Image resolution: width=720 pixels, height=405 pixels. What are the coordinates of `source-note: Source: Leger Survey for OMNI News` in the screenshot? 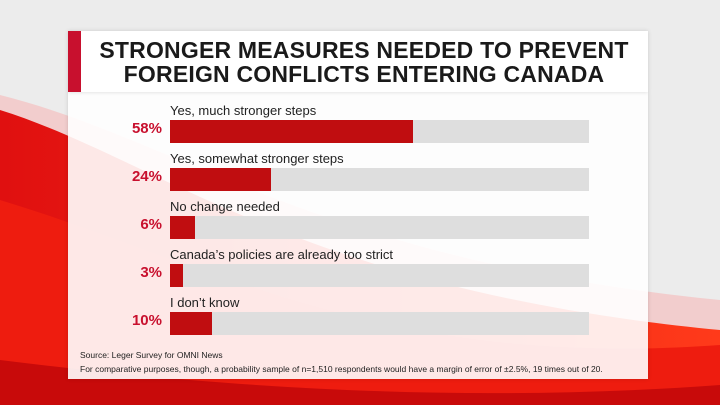 It's located at (151, 355).